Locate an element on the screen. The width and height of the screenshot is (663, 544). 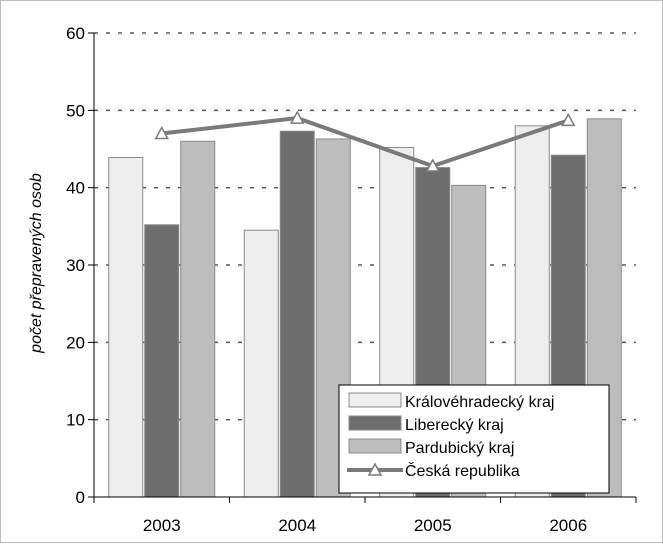
y-tick-label: 30 is located at coordinates (75, 265).